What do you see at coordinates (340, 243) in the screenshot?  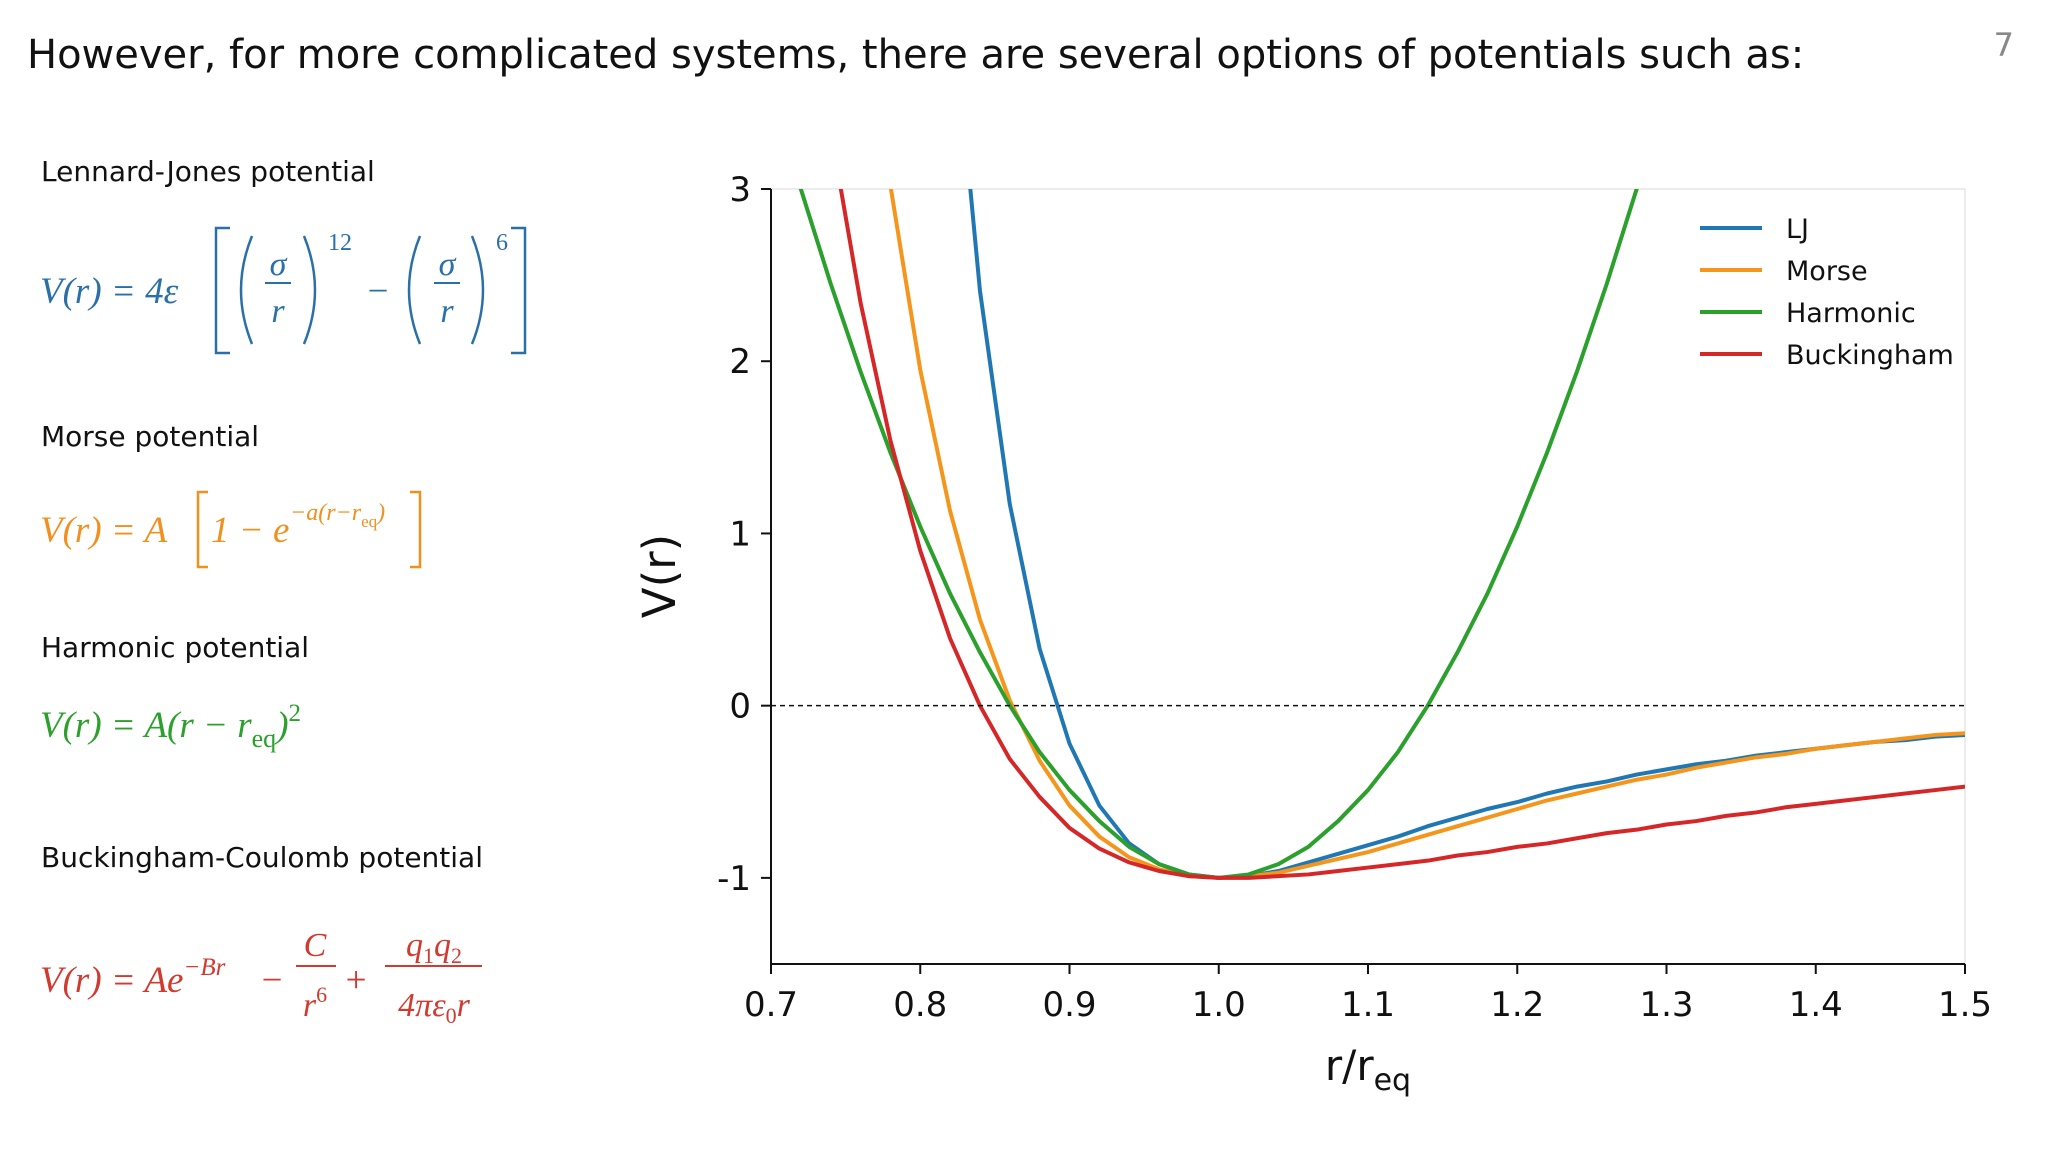 I see `formula-text: 12` at bounding box center [340, 243].